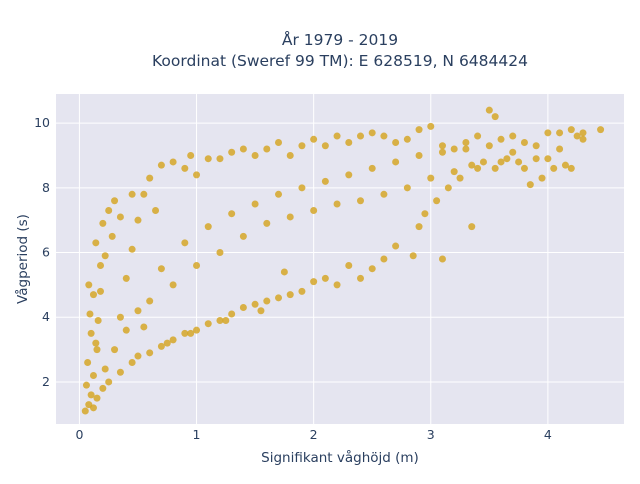 The height and width of the screenshot is (484, 640). Describe the element at coordinates (42, 122) in the screenshot. I see `y-tick-label-4: 10` at that location.